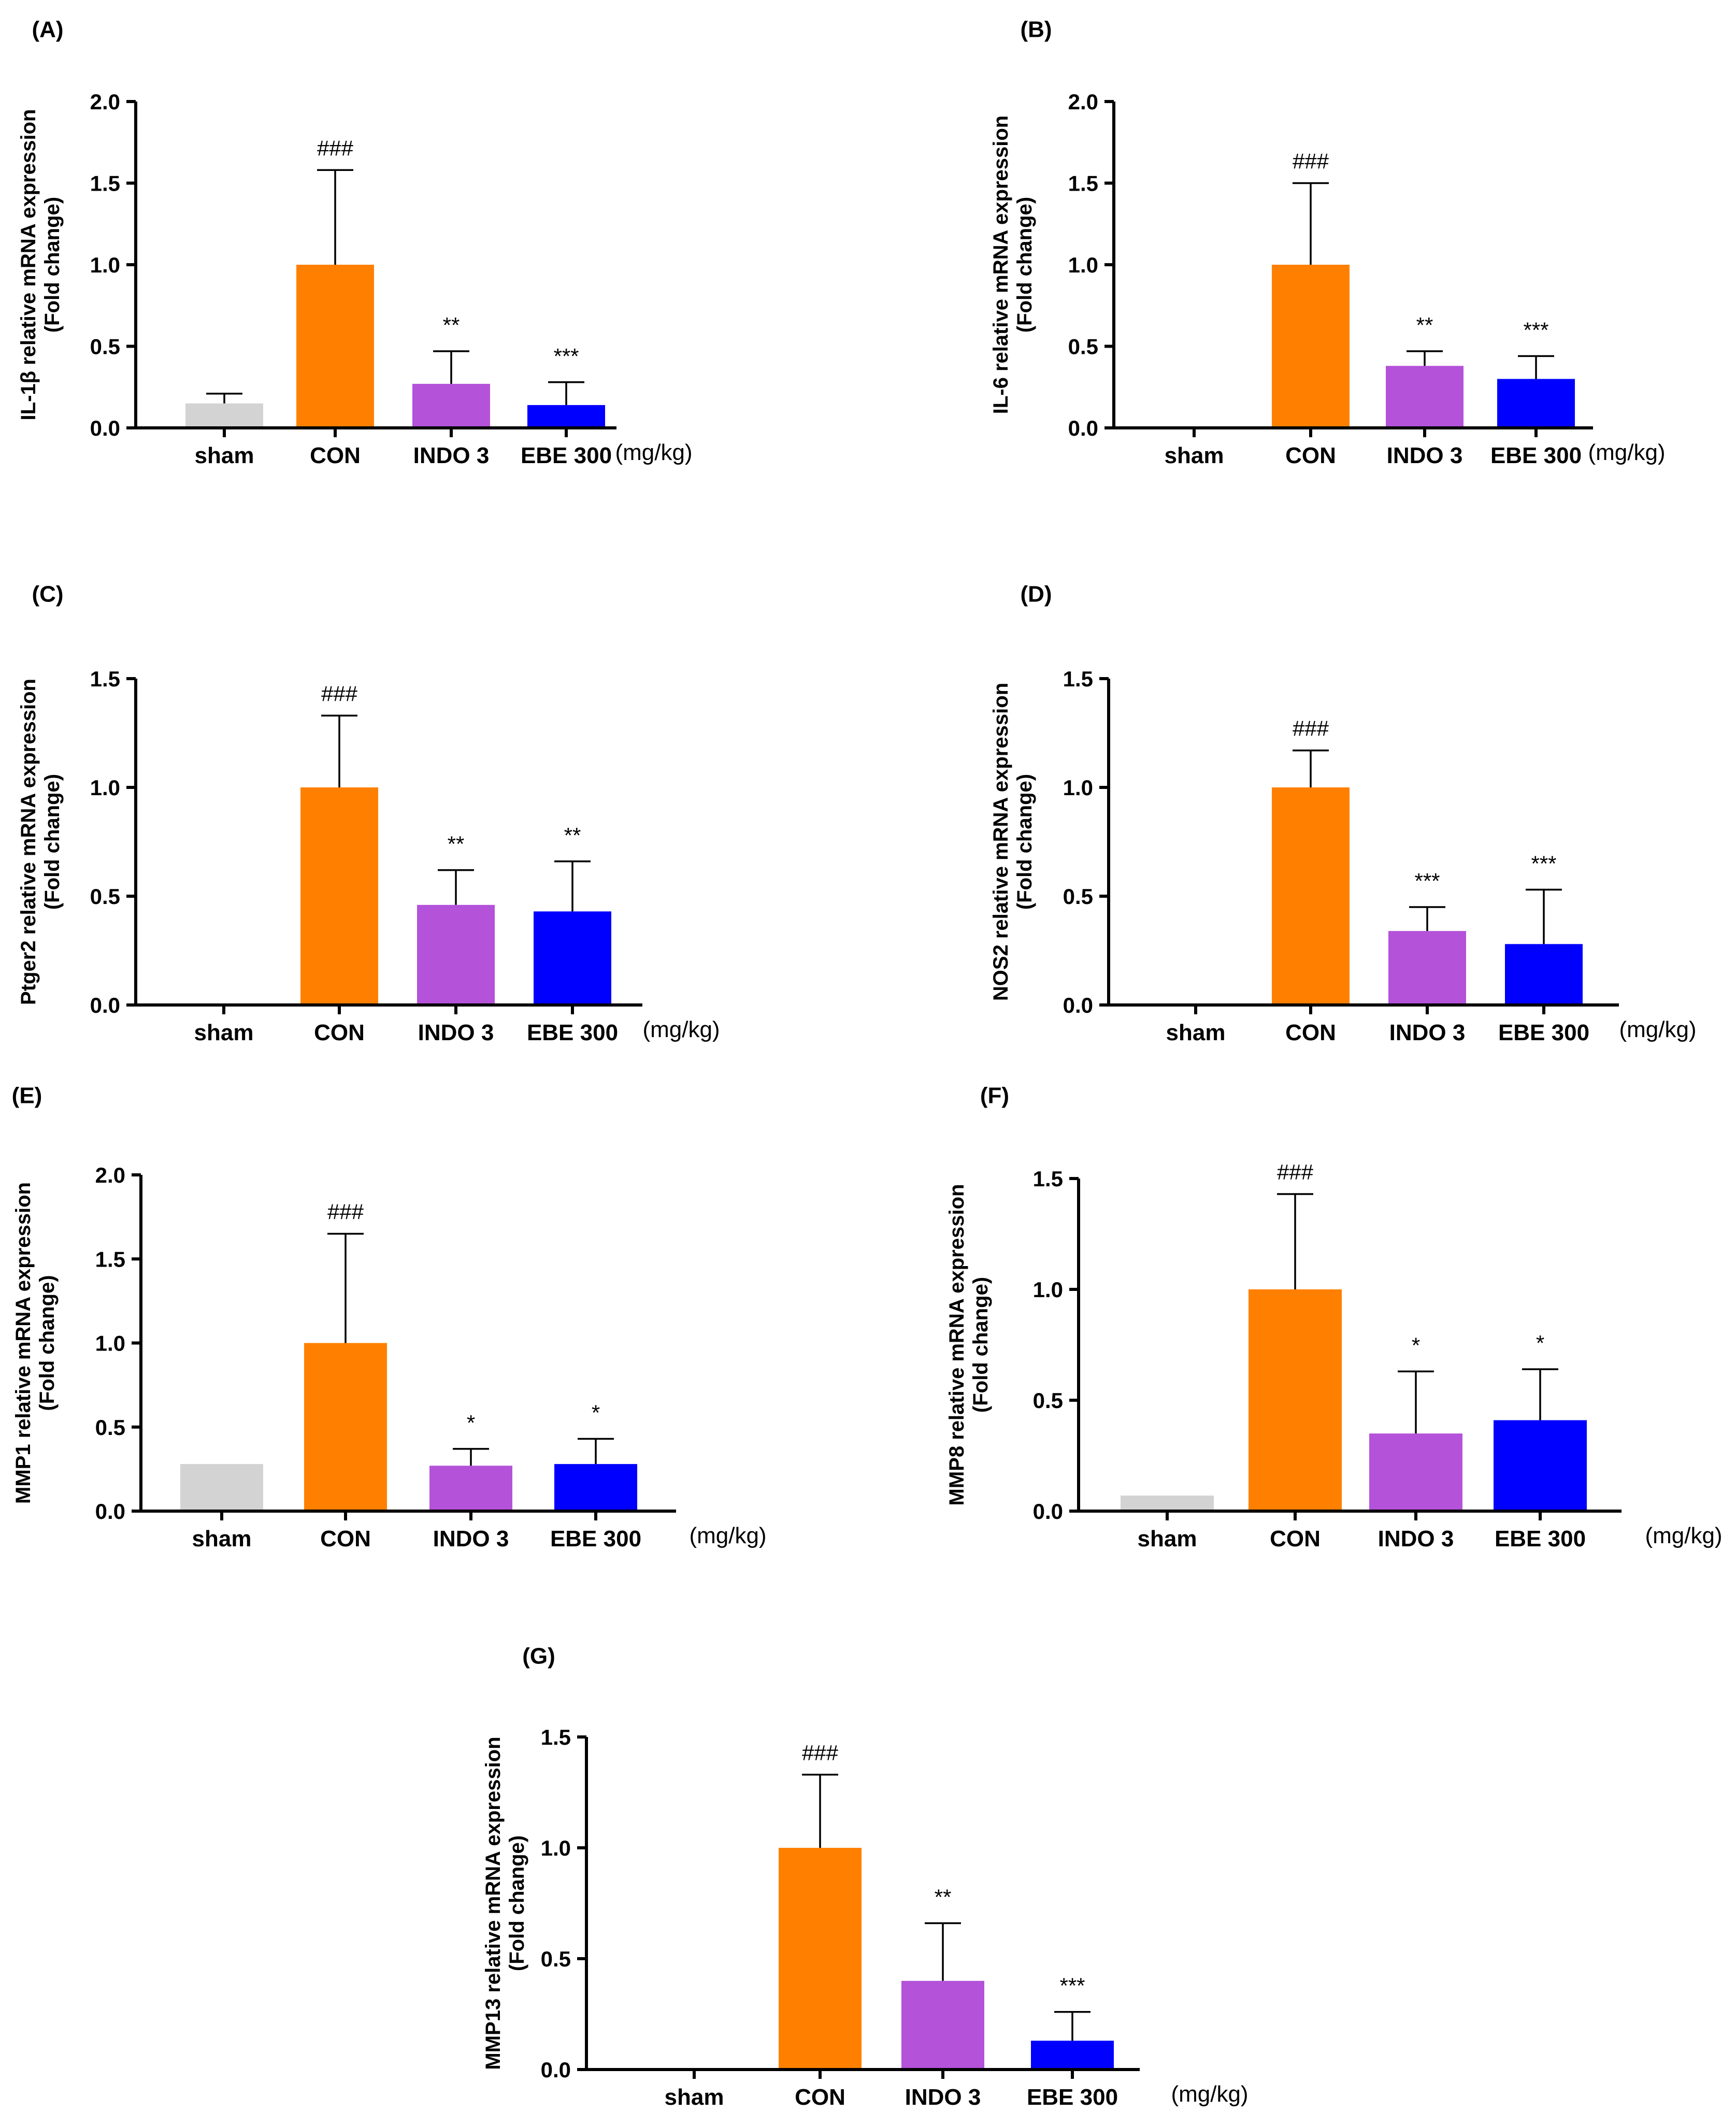 The image size is (1736, 2126). Describe the element at coordinates (1083, 183) in the screenshot. I see `panel-b-ytick-label: 1.5` at that location.